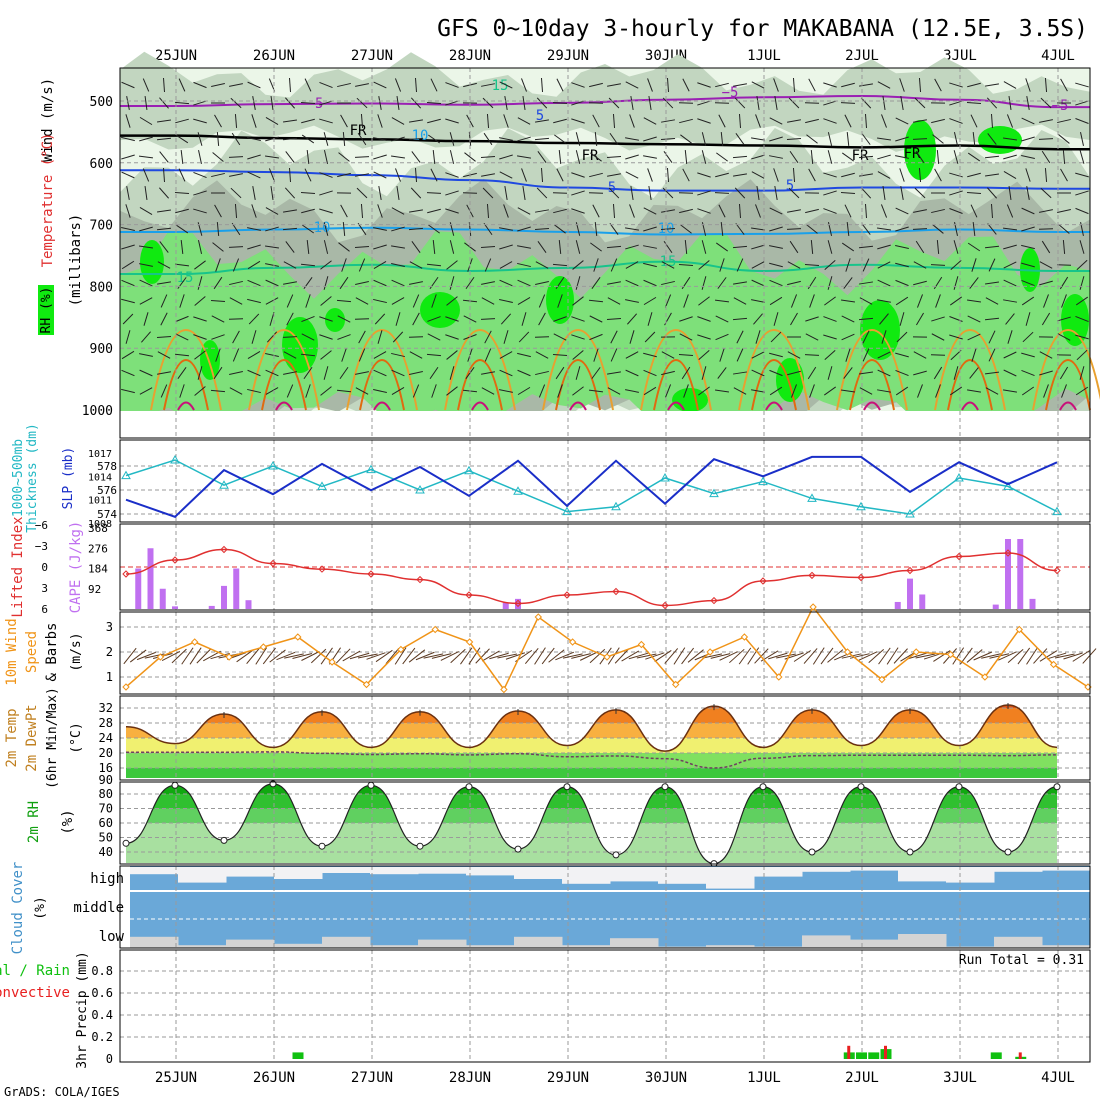  What do you see at coordinates (101, 287) in the screenshot?
I see `pressure-tick-label: 800` at bounding box center [101, 287].